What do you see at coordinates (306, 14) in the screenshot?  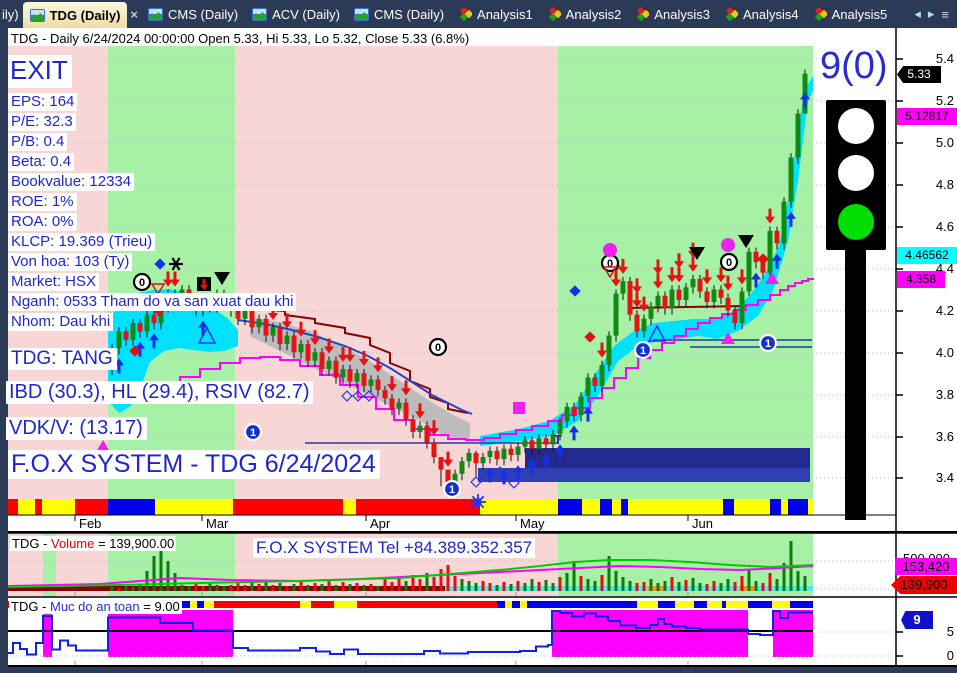 I see `tab-label: ACV (Daily)` at bounding box center [306, 14].